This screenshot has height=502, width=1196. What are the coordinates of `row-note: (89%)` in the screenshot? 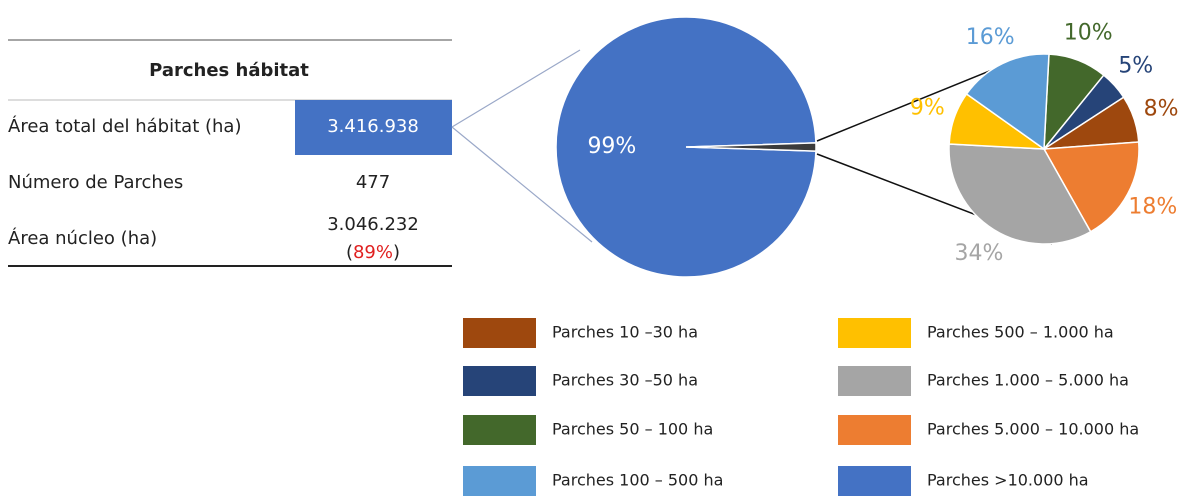 It's located at (373, 252).